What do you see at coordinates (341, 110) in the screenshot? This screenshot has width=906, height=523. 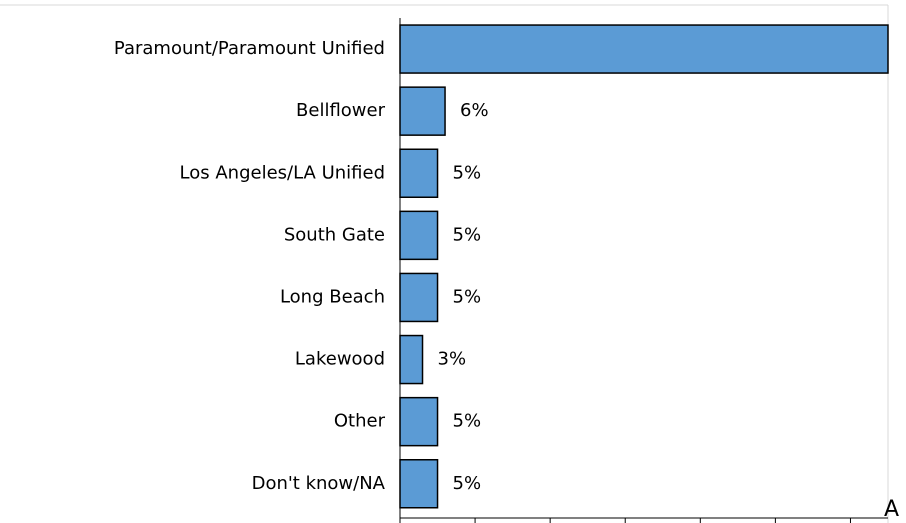 I see `y-tick-label: Bellflower` at bounding box center [341, 110].